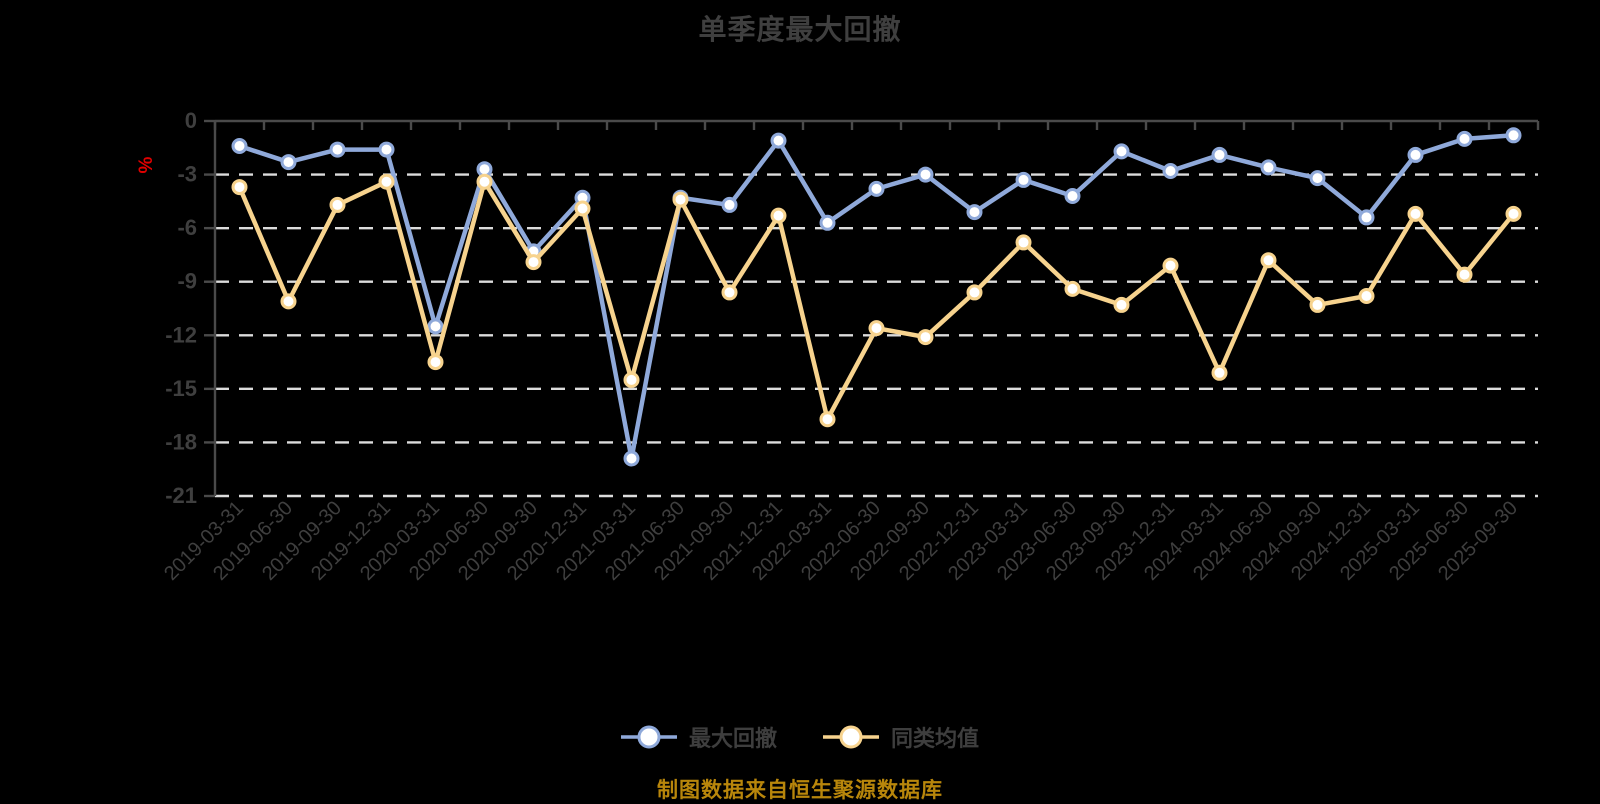  What do you see at coordinates (181, 334) in the screenshot?
I see `y-axis-label: -12` at bounding box center [181, 334].